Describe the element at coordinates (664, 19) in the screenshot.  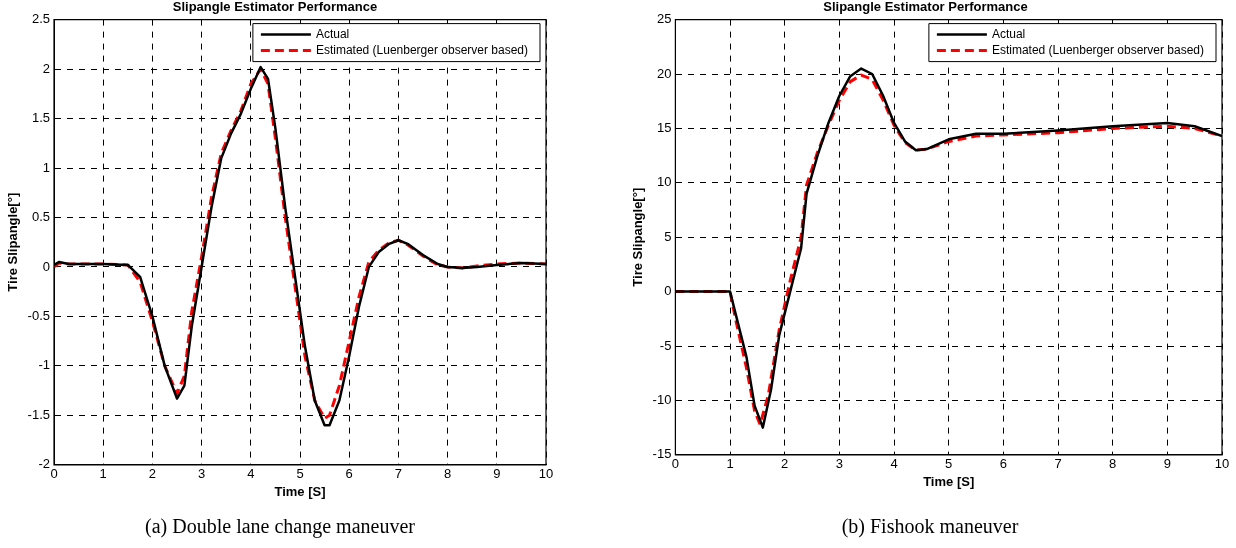
I see `y-tick-label: 25` at that location.